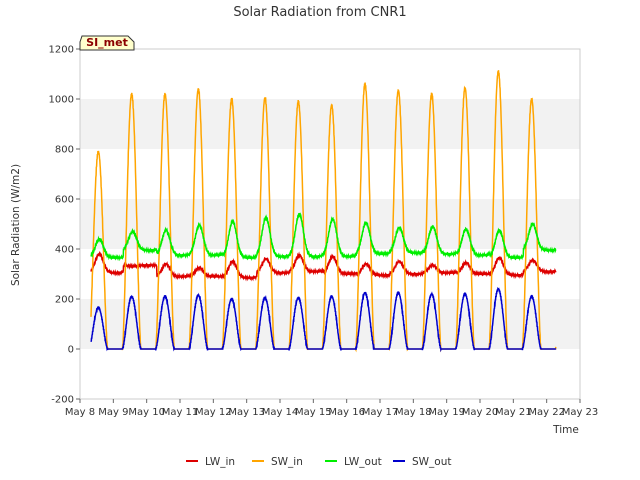 Image resolution: width=640 pixels, height=480 pixels. Describe the element at coordinates (446, 412) in the screenshot. I see `x-tick-label: May 19` at that location.